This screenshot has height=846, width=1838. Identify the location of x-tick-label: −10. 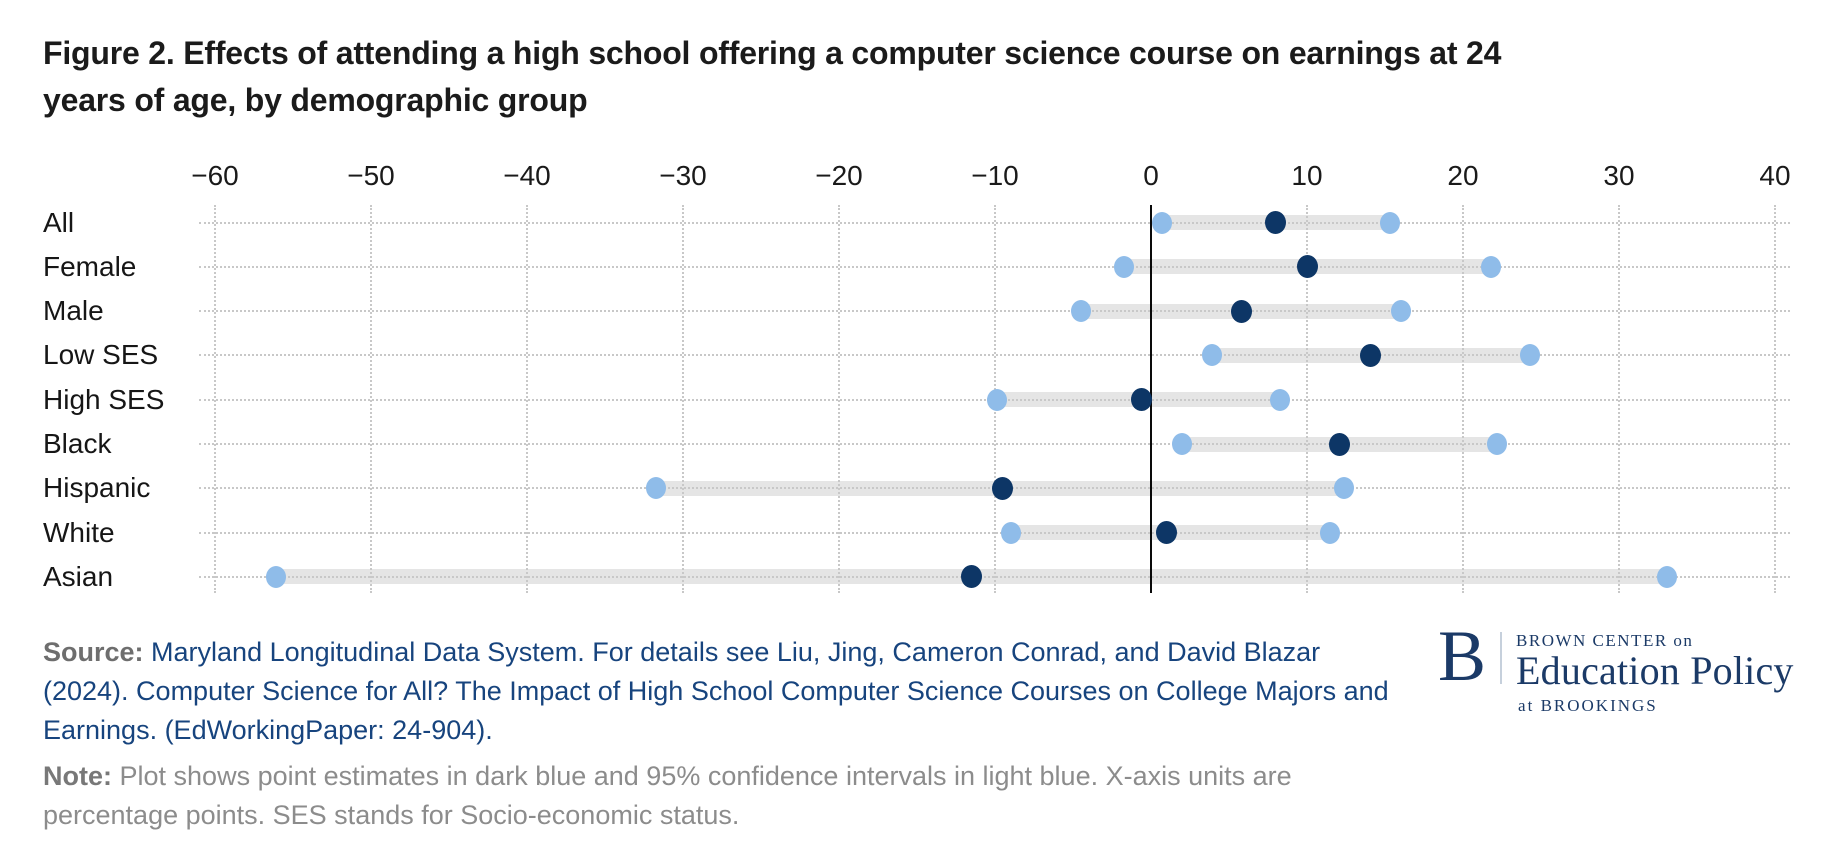
(995, 175).